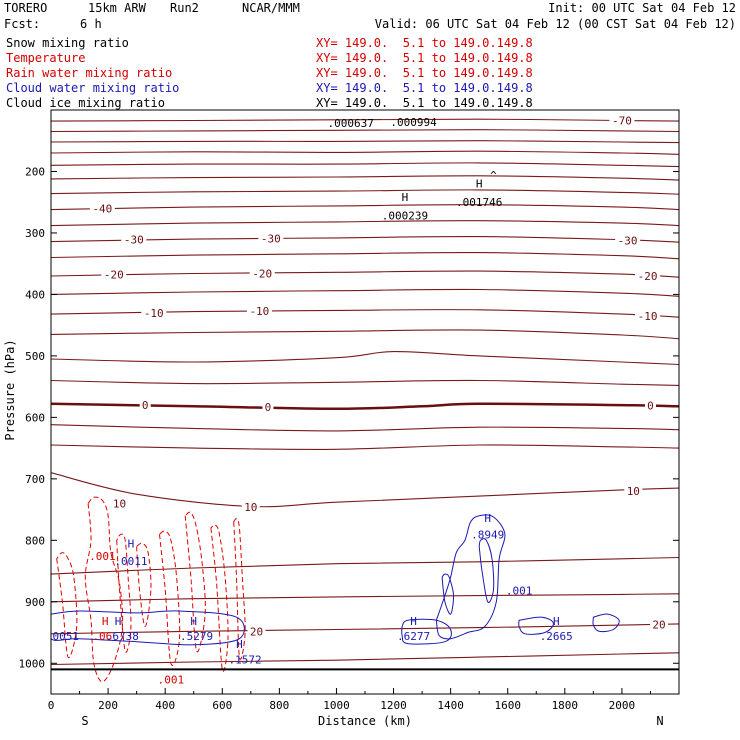  What do you see at coordinates (507, 705) in the screenshot?
I see `x-tick-label: 1600` at bounding box center [507, 705].